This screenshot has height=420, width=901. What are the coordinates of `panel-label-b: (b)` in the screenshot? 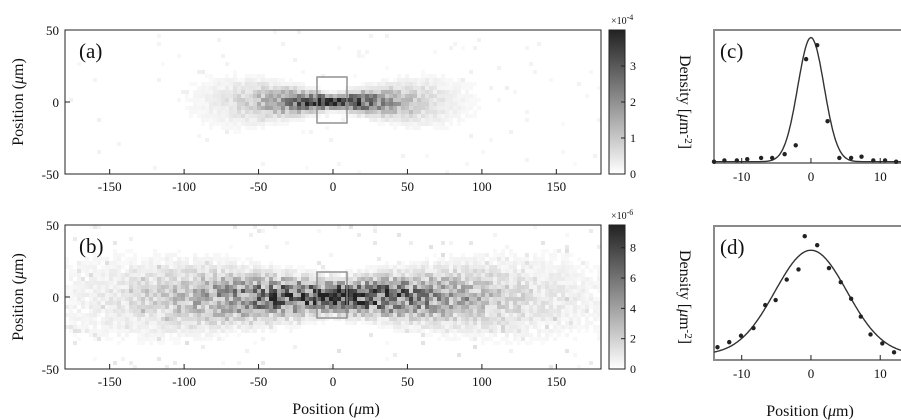 It's located at (91, 246).